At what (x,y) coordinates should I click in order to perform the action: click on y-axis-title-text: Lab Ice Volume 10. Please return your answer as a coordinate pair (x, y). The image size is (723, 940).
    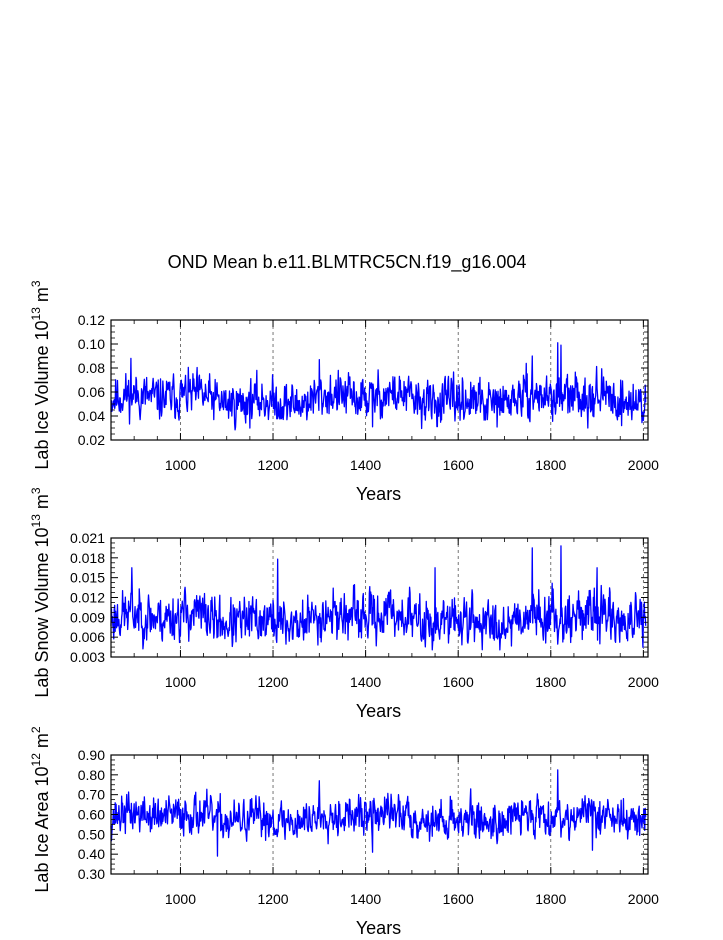
    Looking at the image, I should click on (42, 394).